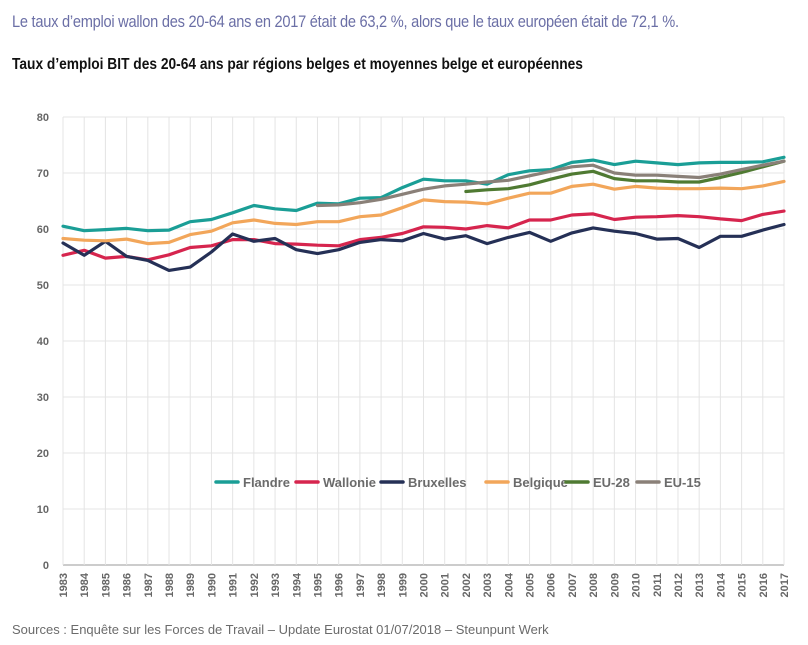  Describe the element at coordinates (340, 585) in the screenshot. I see `x-tick-label: 1996` at that location.